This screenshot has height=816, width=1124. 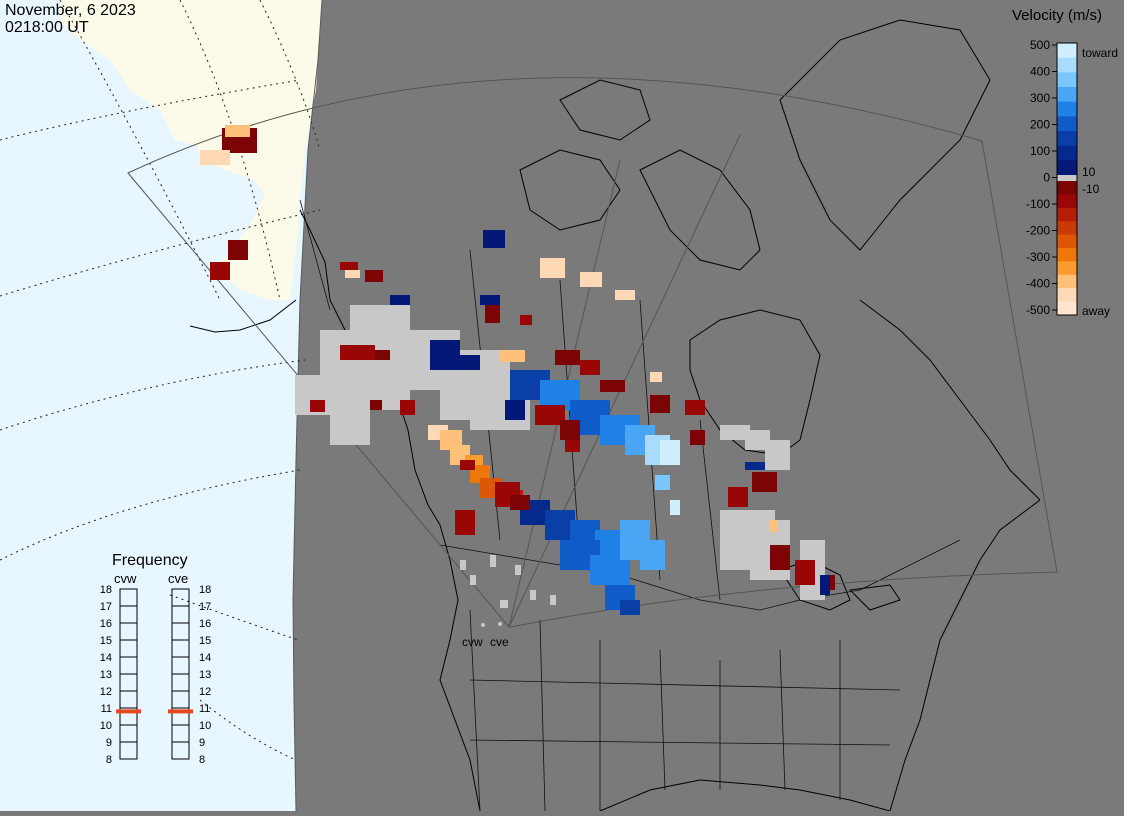 I want to click on west-coast, so click(x=390, y=510).